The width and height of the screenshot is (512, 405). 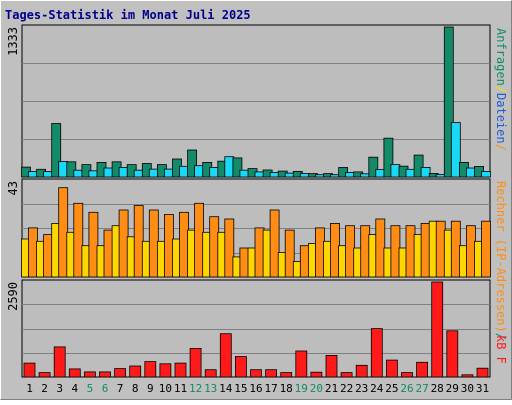 I want to click on x-tick-label: 26, so click(x=406, y=388).